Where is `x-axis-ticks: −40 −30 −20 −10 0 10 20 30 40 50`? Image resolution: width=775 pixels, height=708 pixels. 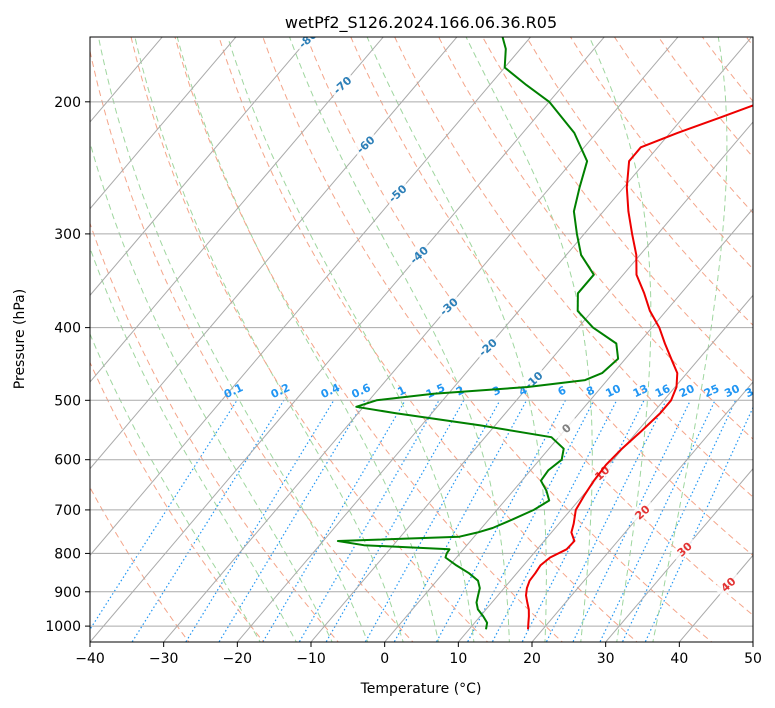
x-axis-ticks: −40 −30 −20 −10 0 10 20 30 40 50 is located at coordinates (418, 654).